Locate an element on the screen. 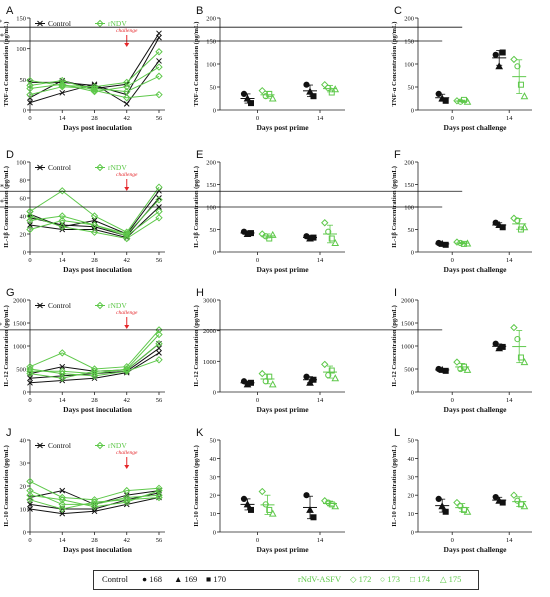 The image size is (550, 597). y-tick-label: 1000 is located at coordinates (209, 362).